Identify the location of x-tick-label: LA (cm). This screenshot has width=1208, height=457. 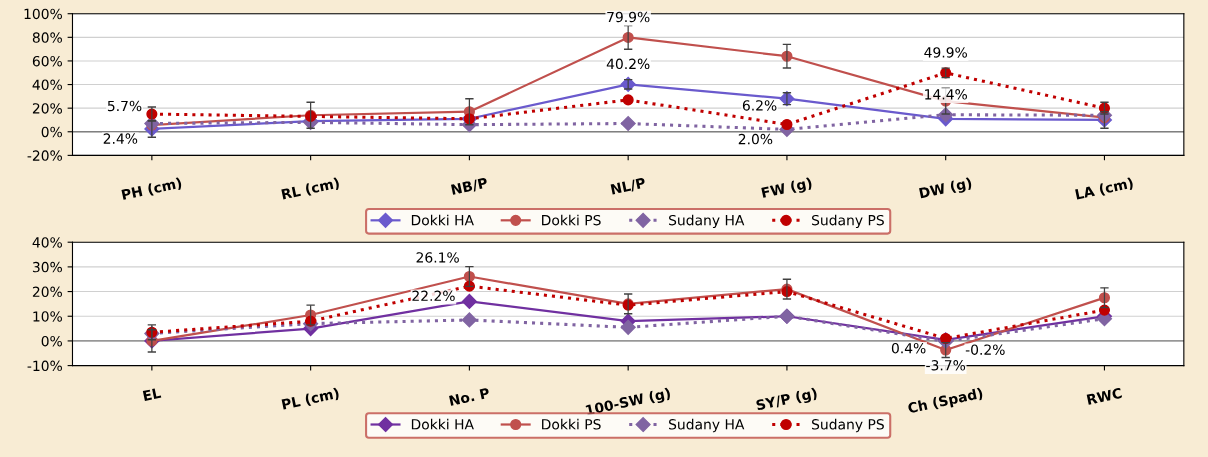
(1104, 189).